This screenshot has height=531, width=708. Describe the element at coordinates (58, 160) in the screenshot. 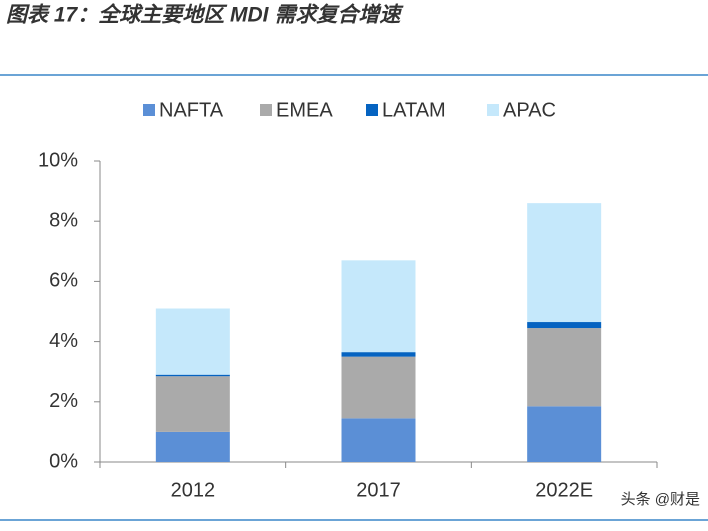

I see `y-tick-label: 10%` at that location.